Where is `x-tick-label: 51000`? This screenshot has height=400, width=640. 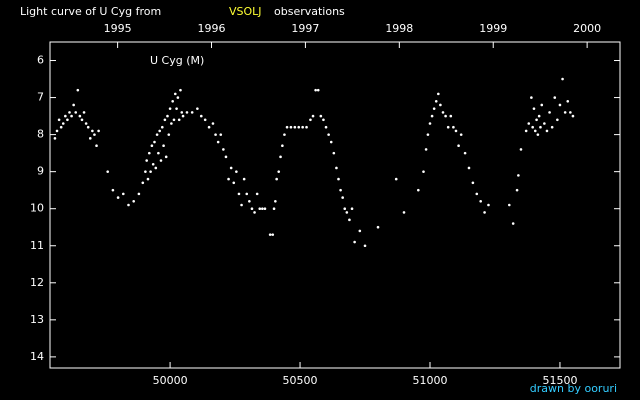 x-tick-label: 51000 is located at coordinates (430, 380).